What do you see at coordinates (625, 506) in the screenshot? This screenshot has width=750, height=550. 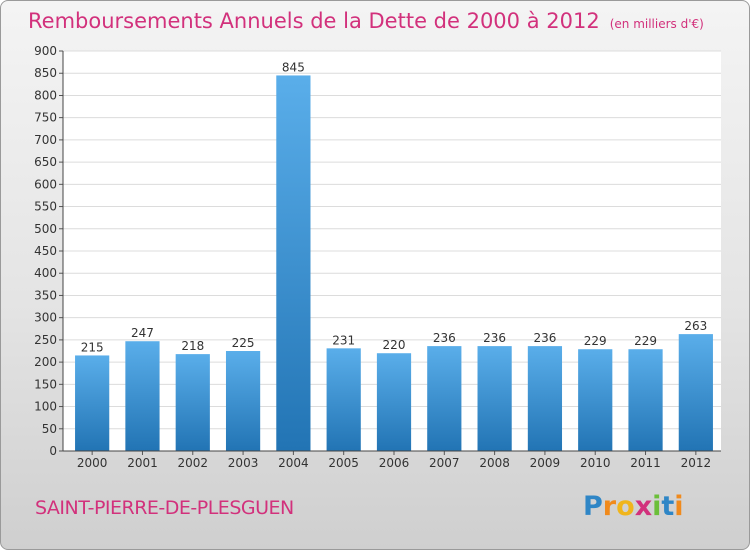 I see `logo-letter: o` at bounding box center [625, 506].